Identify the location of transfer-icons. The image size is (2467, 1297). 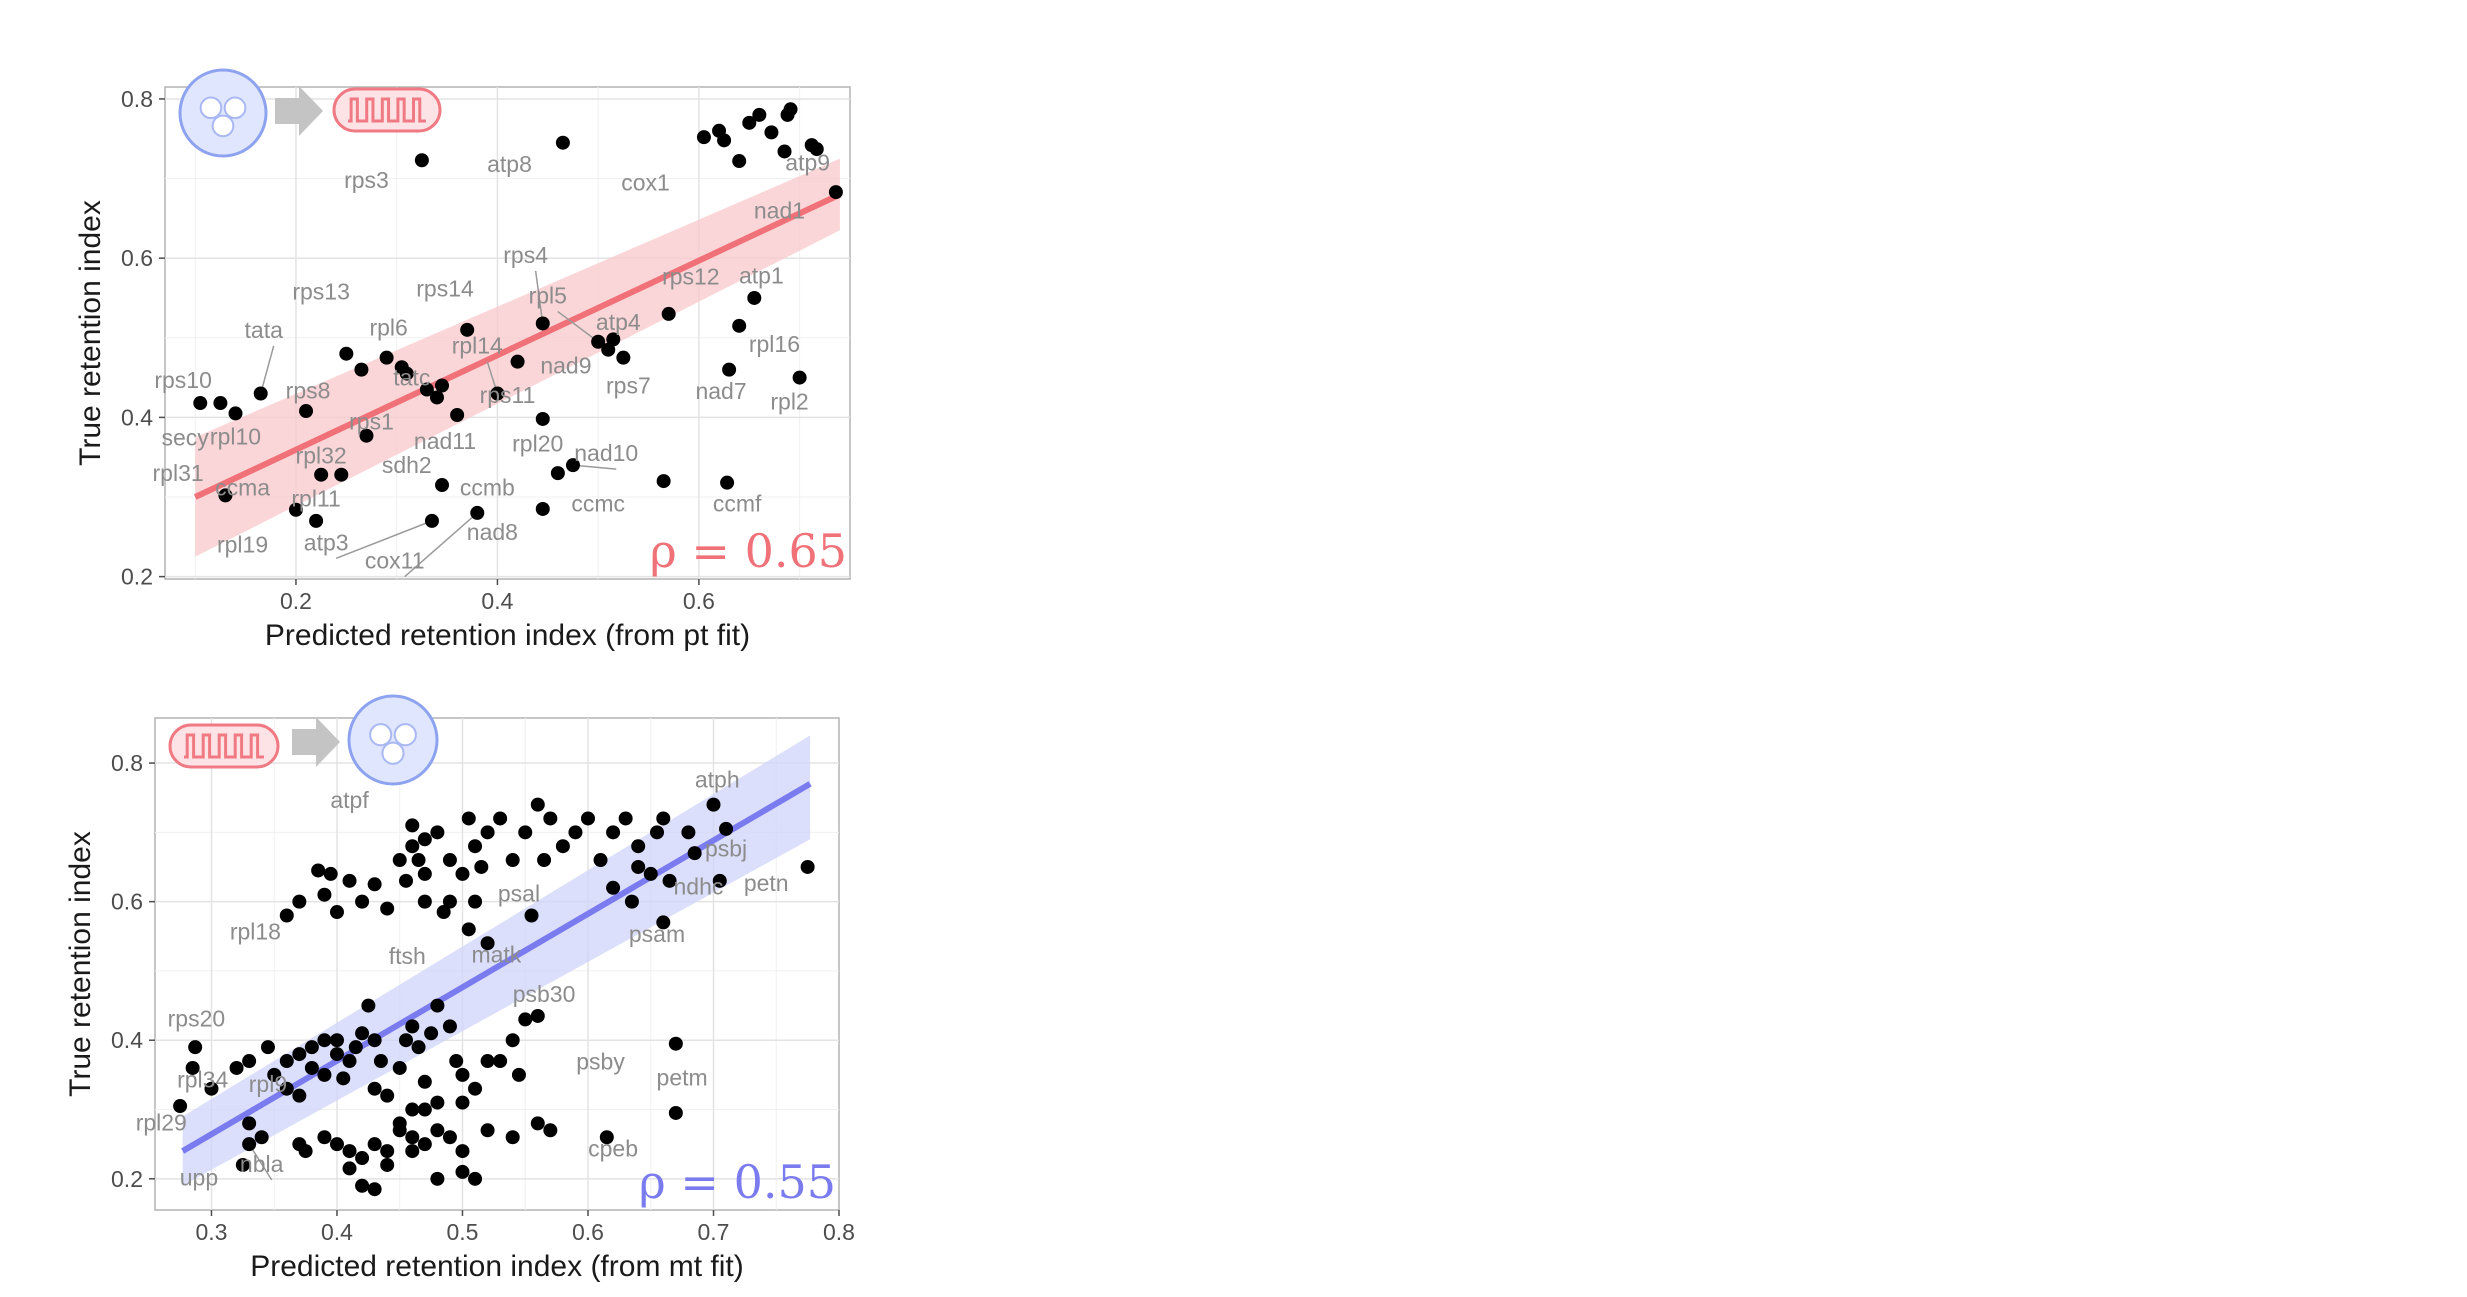
(303, 740).